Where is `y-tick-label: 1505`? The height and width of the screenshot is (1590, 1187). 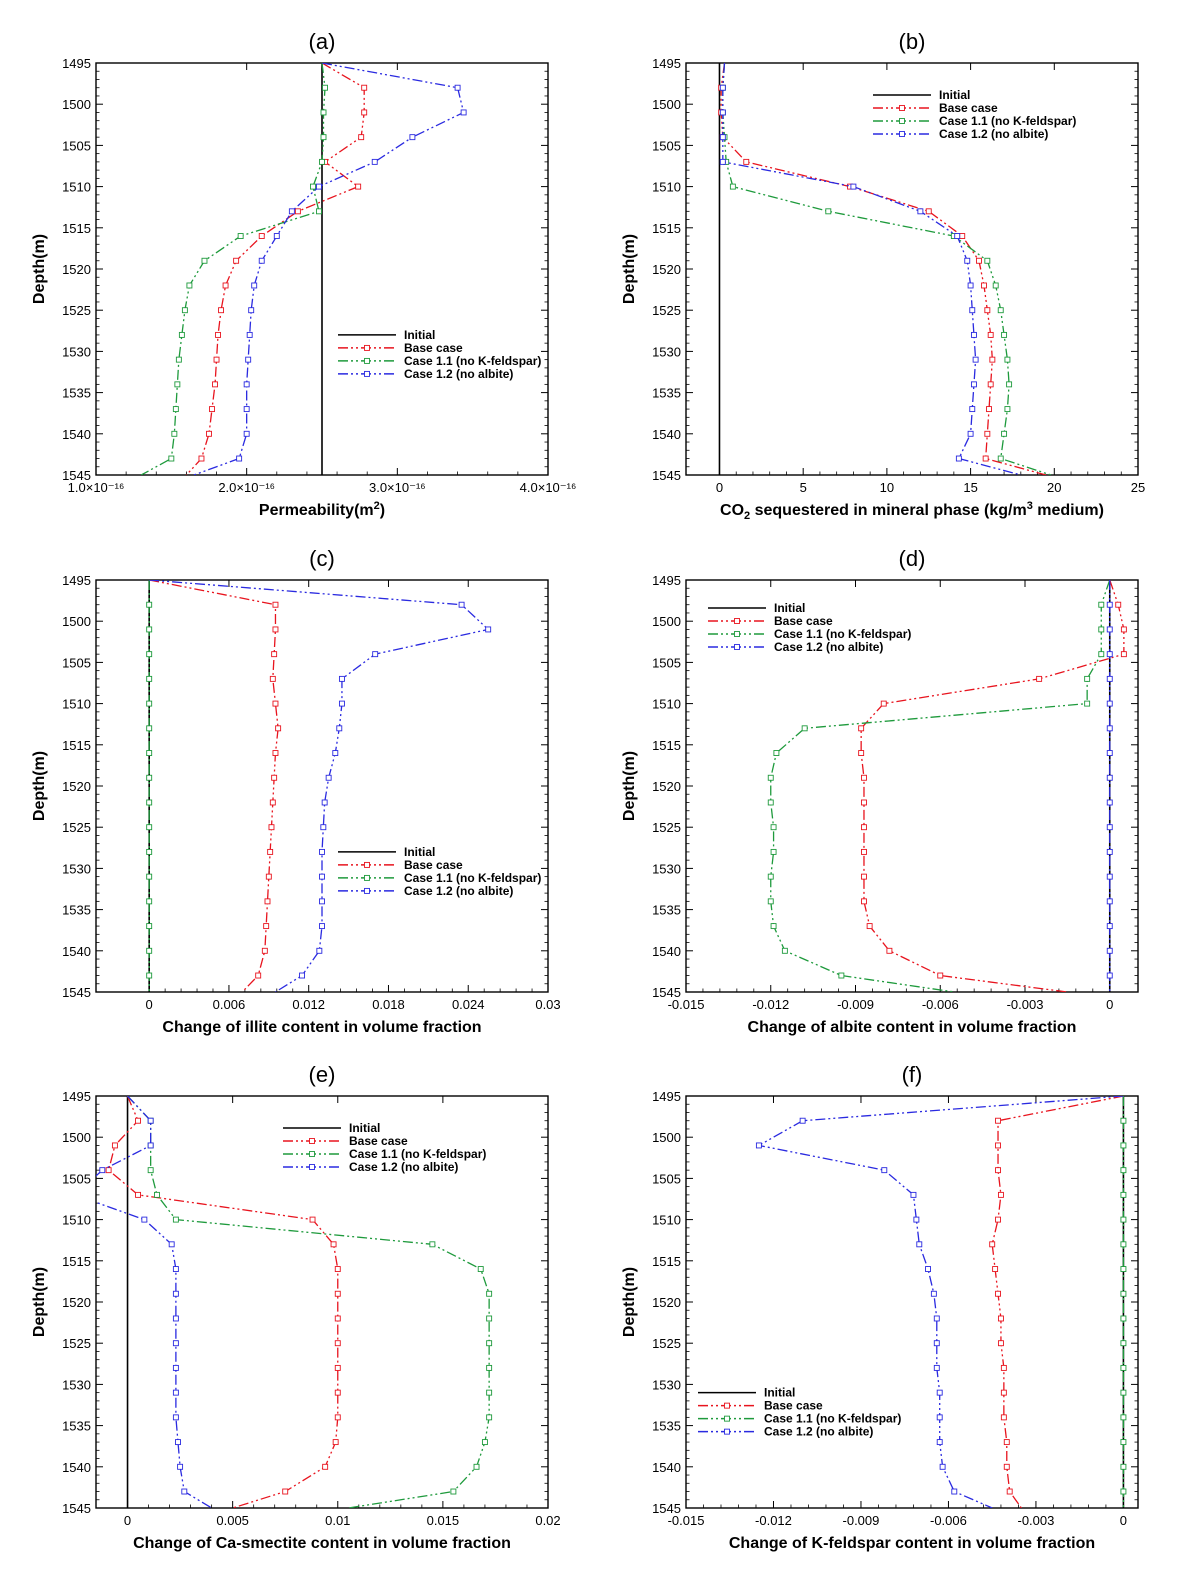 y-tick-label: 1505 is located at coordinates (666, 145).